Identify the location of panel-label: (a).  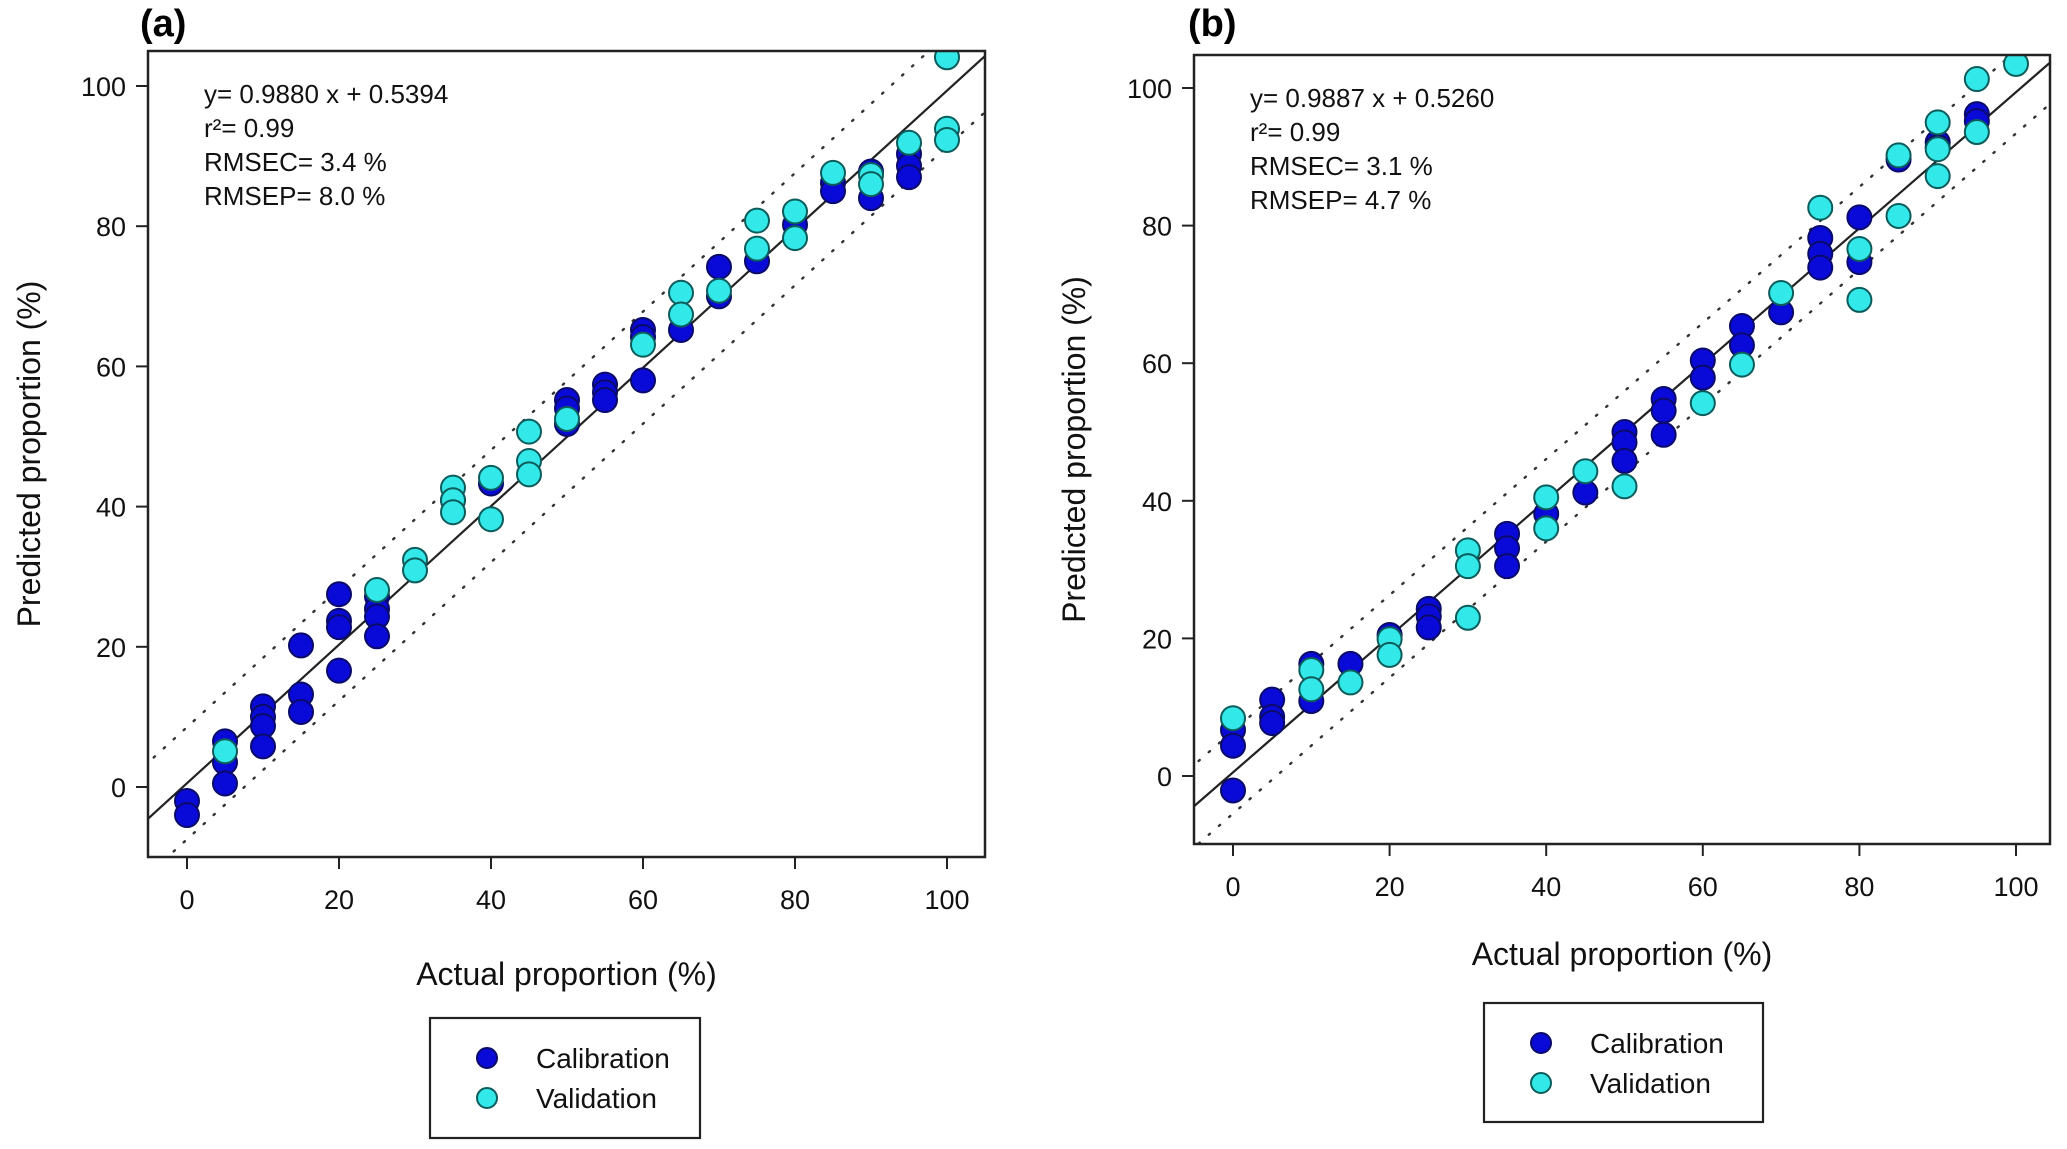
(163, 24).